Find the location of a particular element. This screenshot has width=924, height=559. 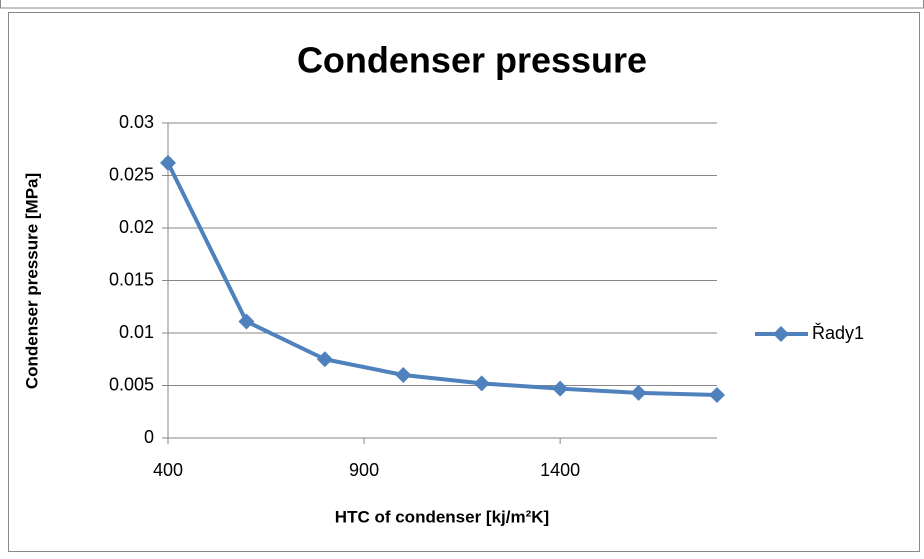

x-axis-title: HTC of condenser [kj/m²K] is located at coordinates (442, 516).